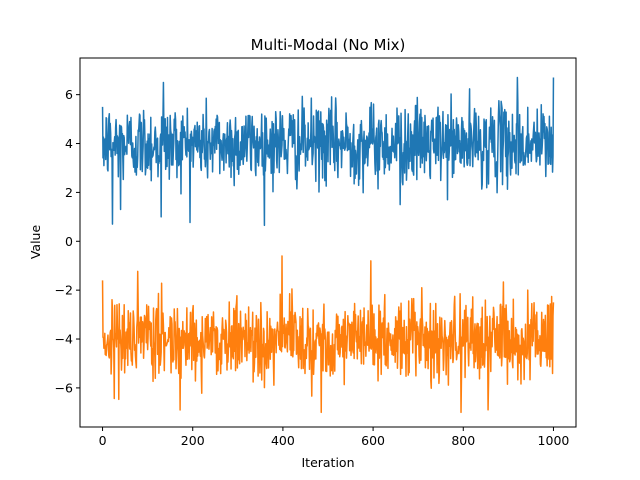 Image resolution: width=640 pixels, height=480 pixels. Describe the element at coordinates (69, 192) in the screenshot. I see `y-tick-label: 2` at that location.